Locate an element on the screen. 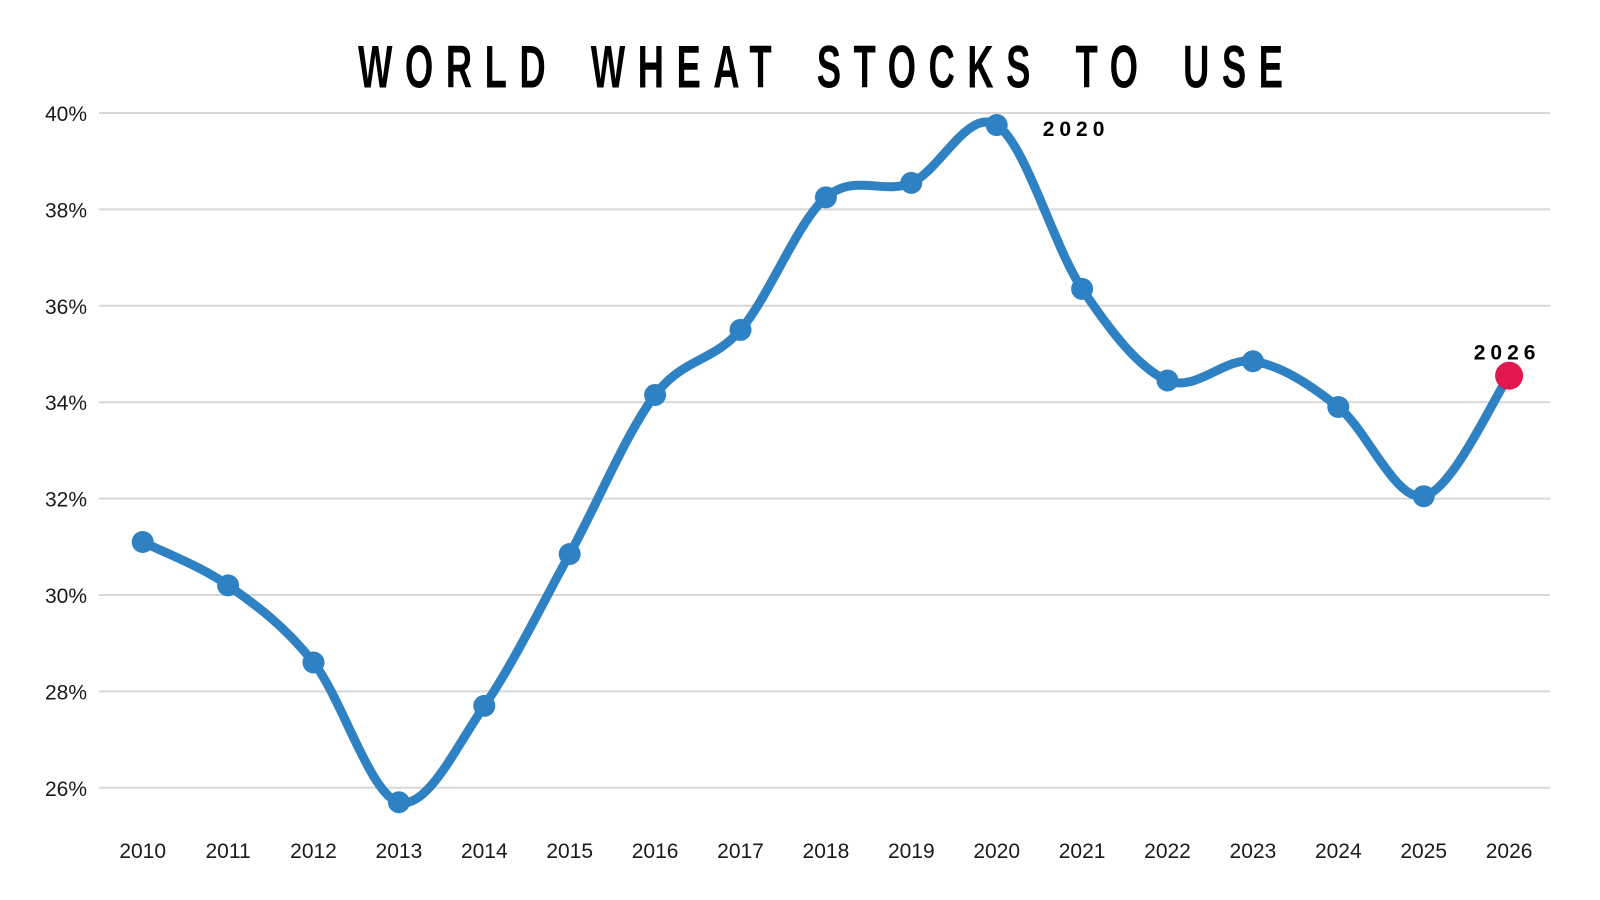 Image resolution: width=1600 pixels, height=900 pixels. x-tick-label: 2012 is located at coordinates (313, 851).